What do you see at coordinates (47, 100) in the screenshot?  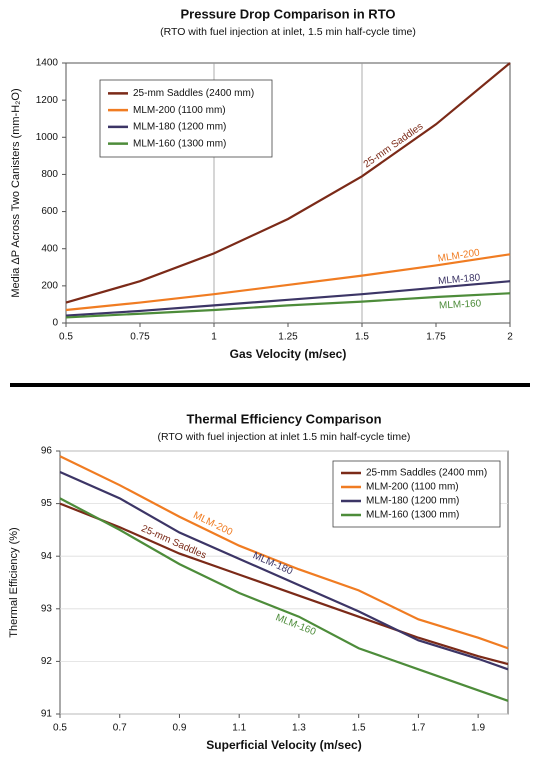 I see `y-tick-label: 1200` at bounding box center [47, 100].